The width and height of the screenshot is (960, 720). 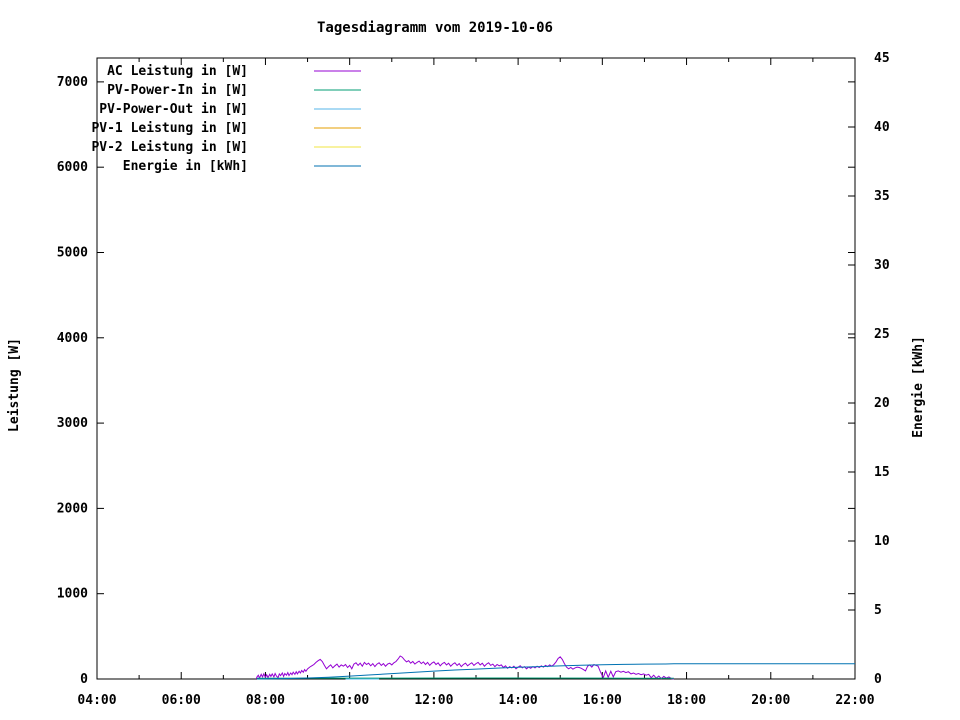 What do you see at coordinates (169, 147) in the screenshot?
I see `legend-label-pv-2-leistung: PV-2 Leistung in [W]` at bounding box center [169, 147].